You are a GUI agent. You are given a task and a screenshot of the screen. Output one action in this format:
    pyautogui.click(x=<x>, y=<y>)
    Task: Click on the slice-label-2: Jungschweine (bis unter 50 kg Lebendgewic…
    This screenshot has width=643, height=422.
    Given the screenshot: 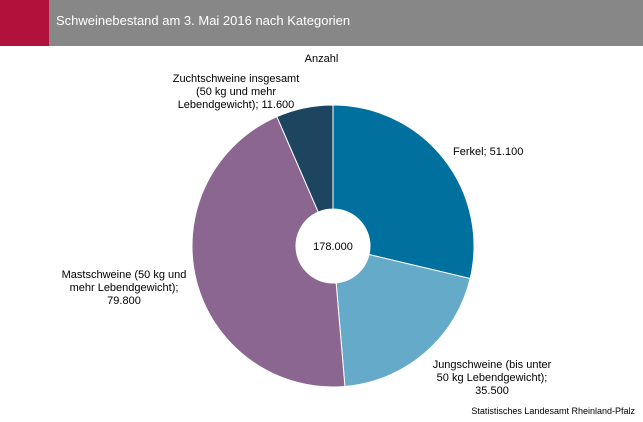 What is the action you would take?
    pyautogui.click(x=492, y=378)
    